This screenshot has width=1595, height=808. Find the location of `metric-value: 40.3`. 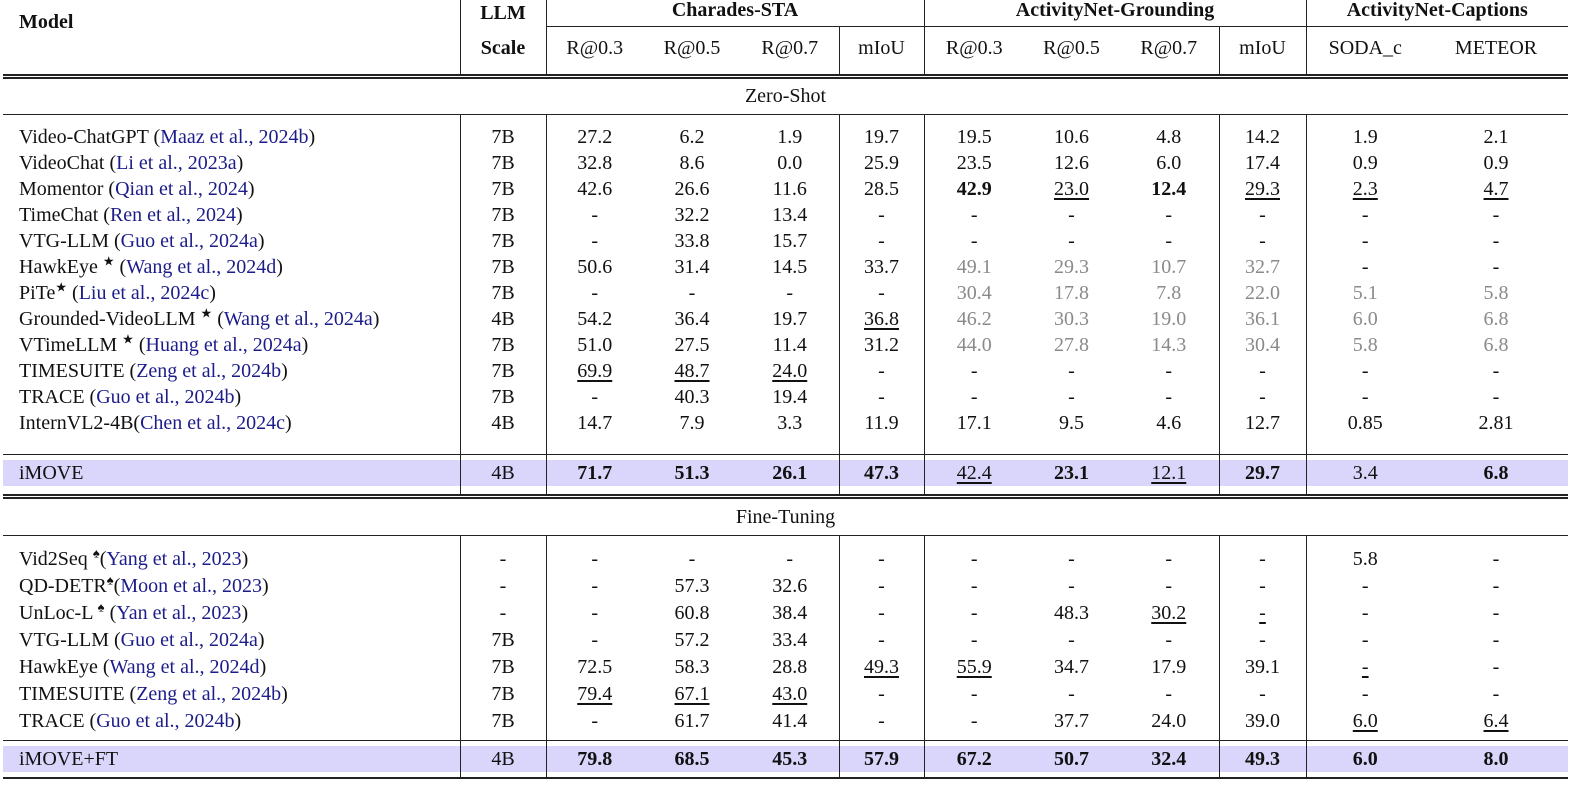

metric-value: 40.3 is located at coordinates (692, 397).